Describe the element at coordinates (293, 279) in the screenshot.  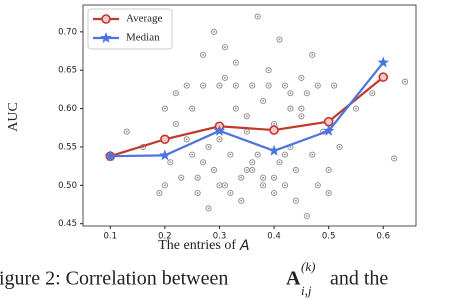
I see `caption-symbol: A` at that location.